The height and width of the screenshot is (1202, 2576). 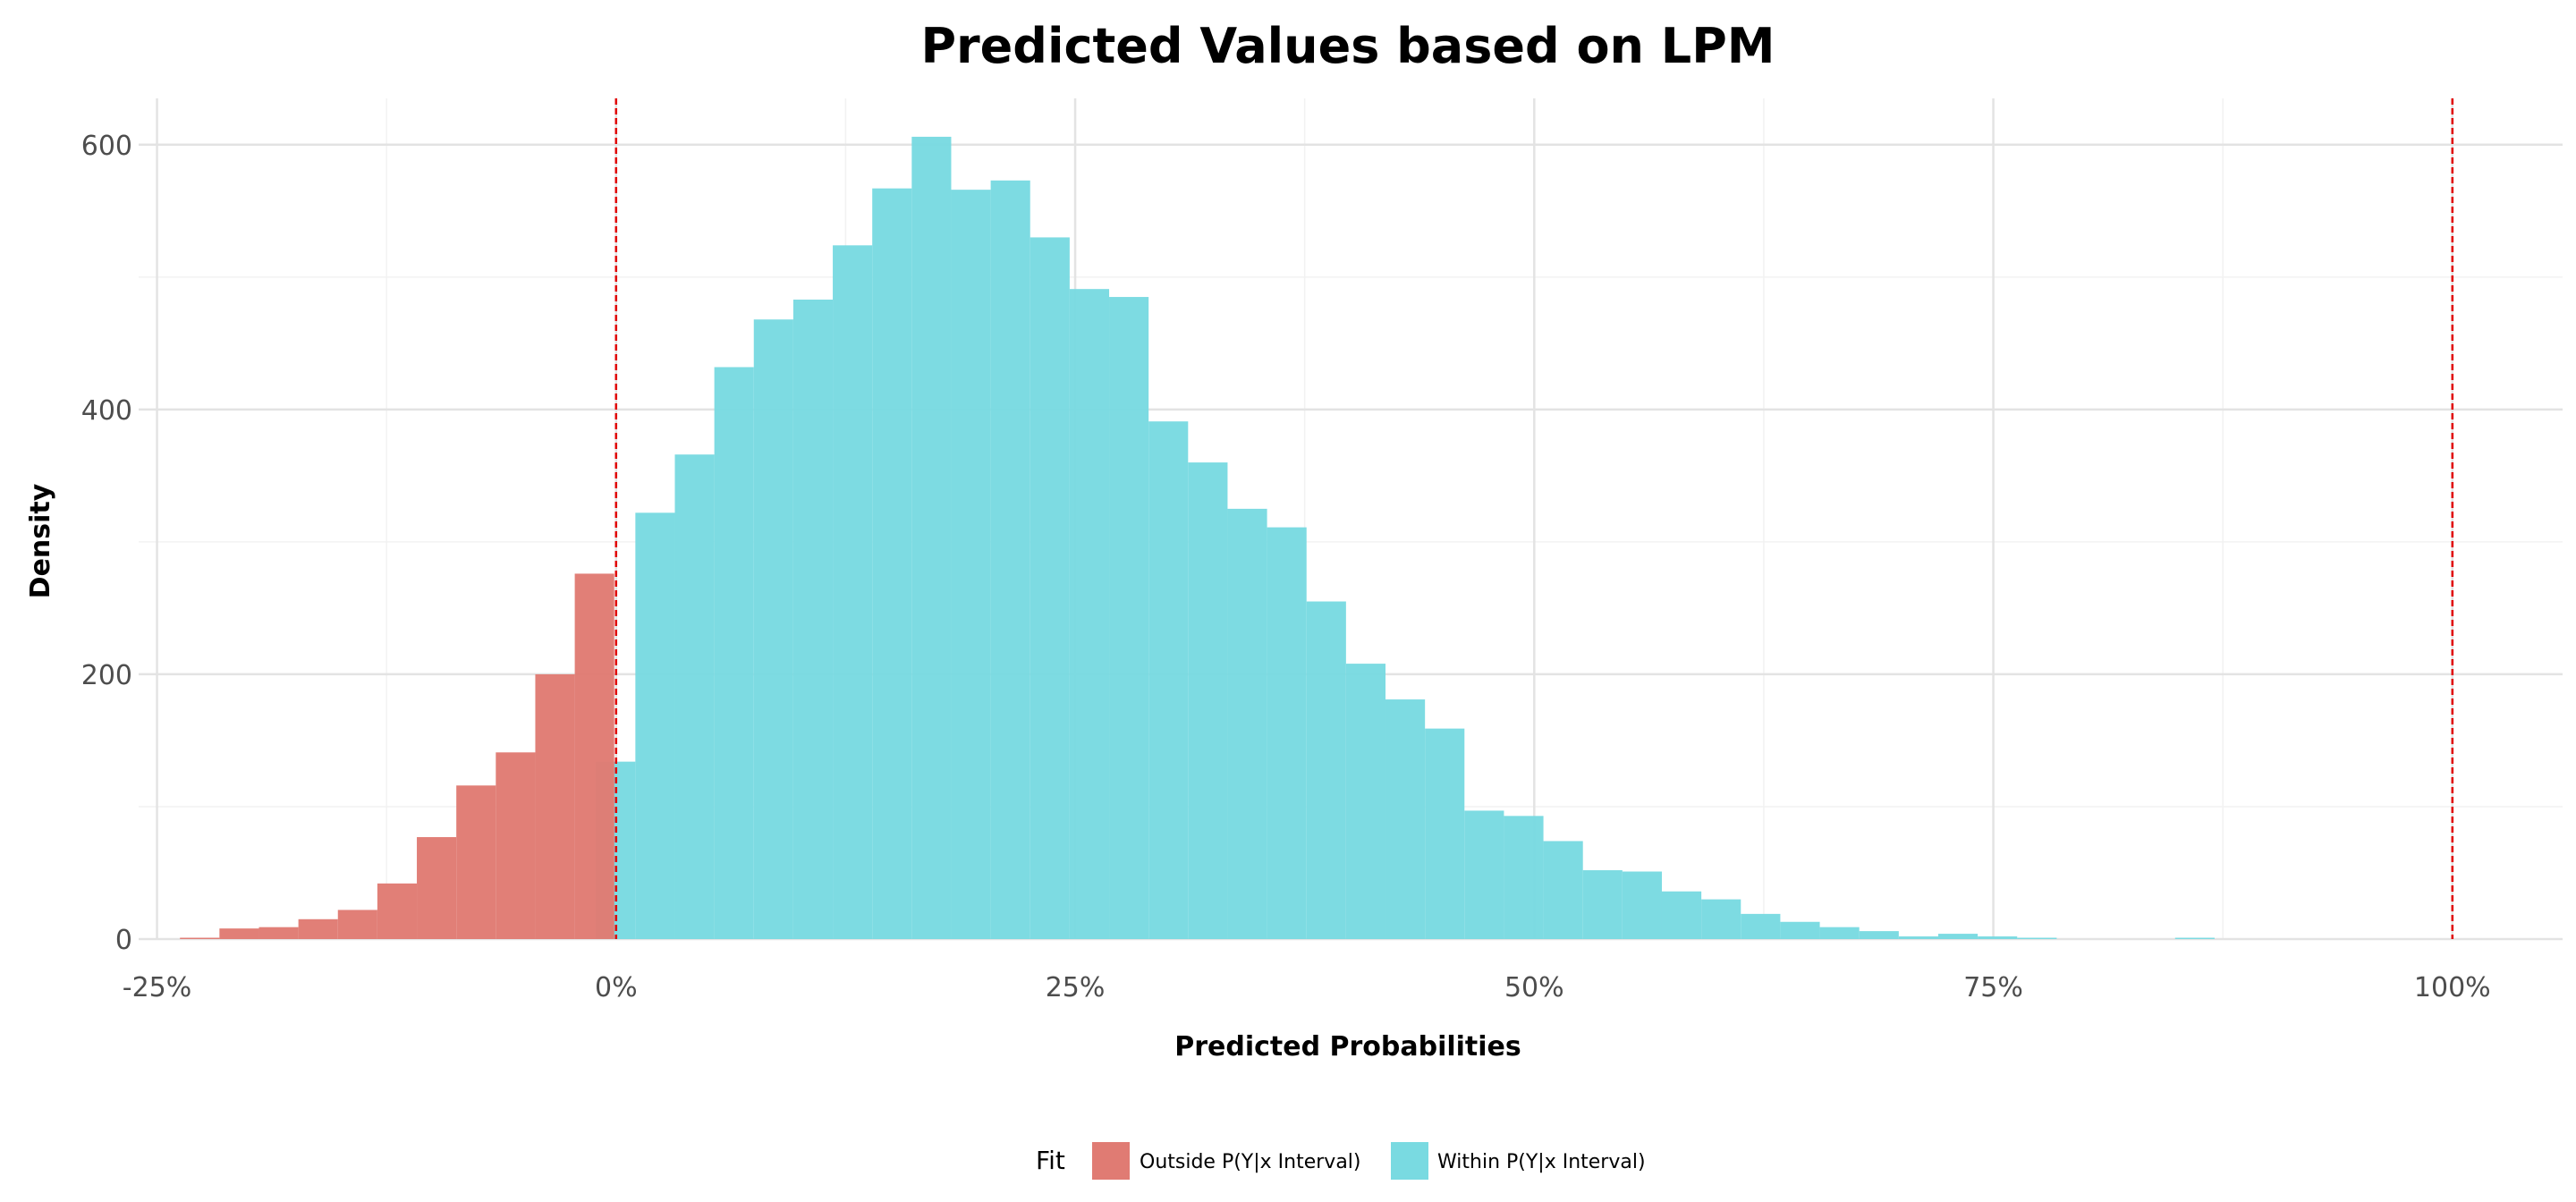 What do you see at coordinates (1347, 46) in the screenshot?
I see `chart-title: Predicted Values based on LPM` at bounding box center [1347, 46].